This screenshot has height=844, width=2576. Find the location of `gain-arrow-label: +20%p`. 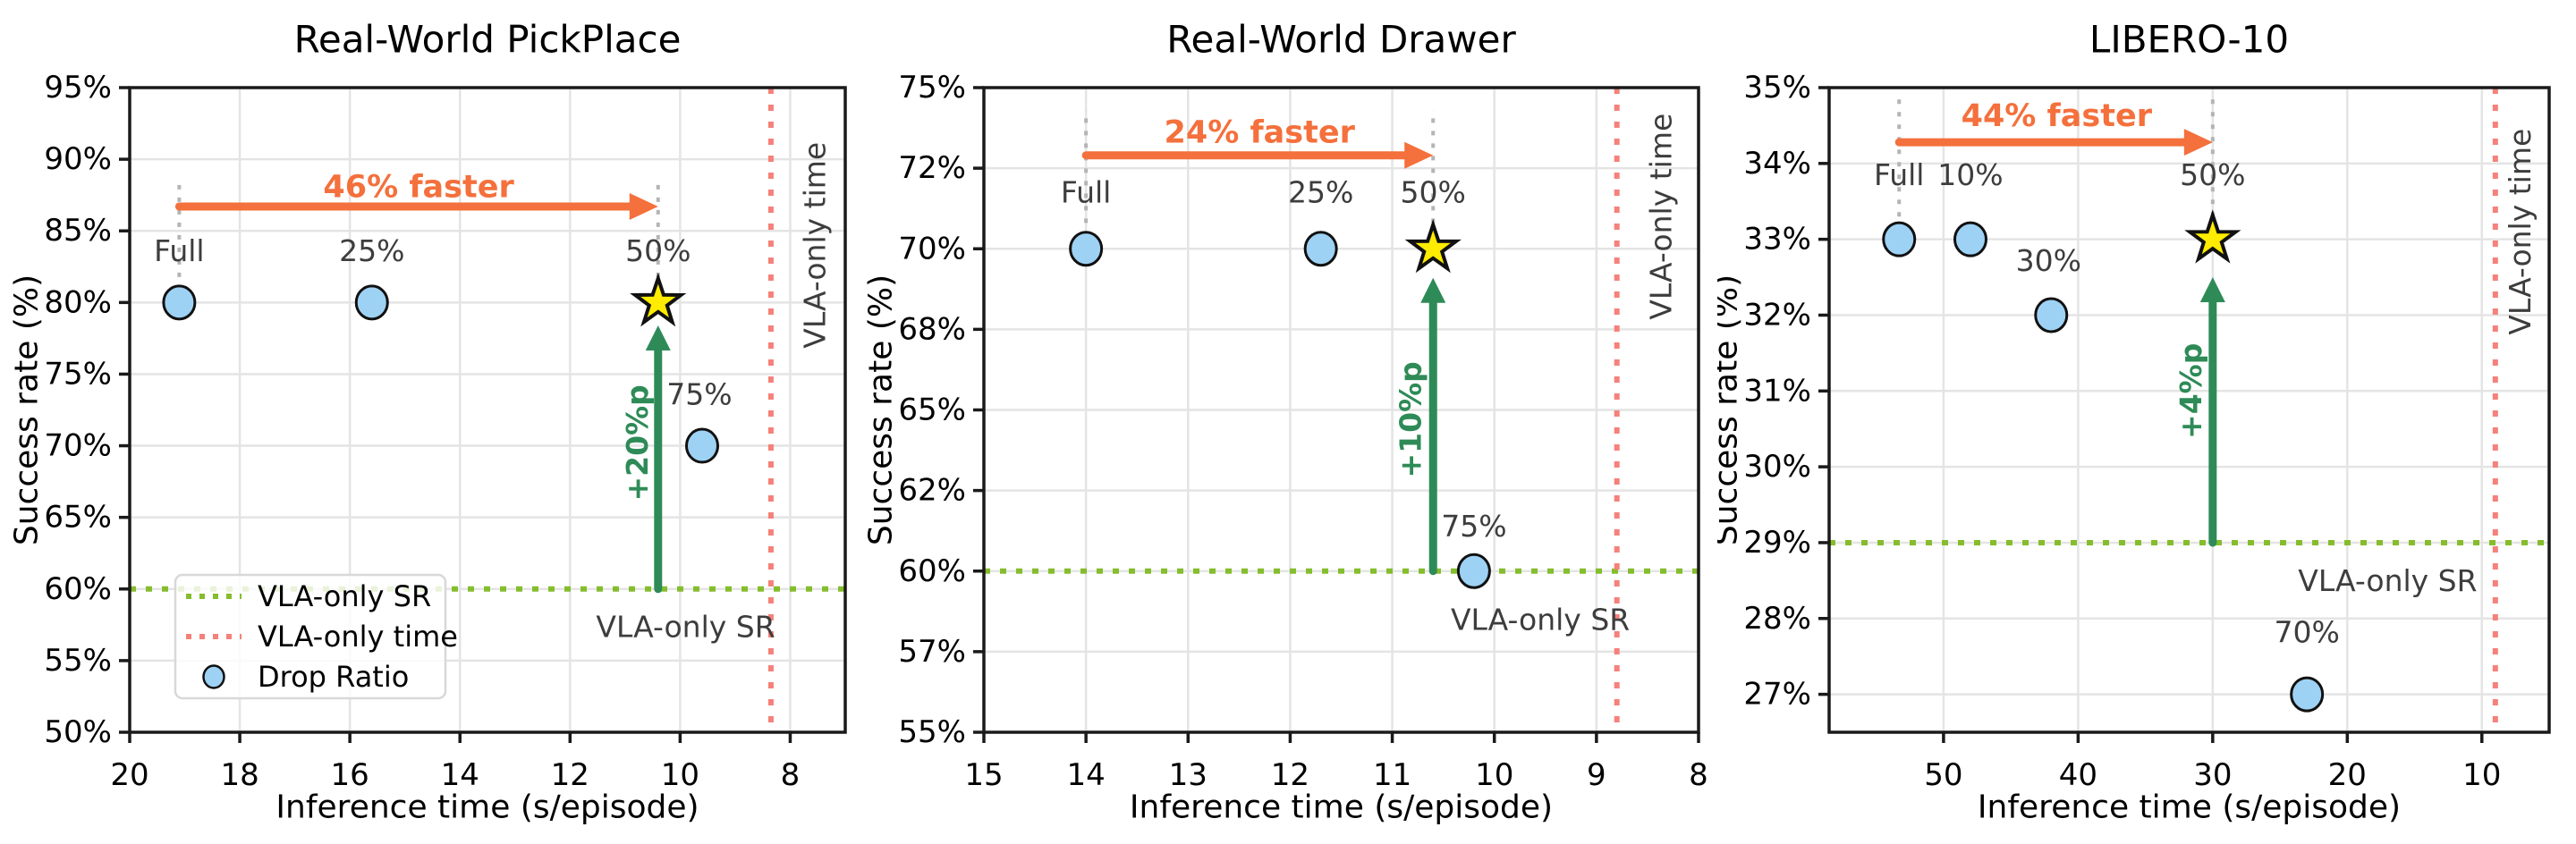

gain-arrow-label: +20%p is located at coordinates (637, 442).